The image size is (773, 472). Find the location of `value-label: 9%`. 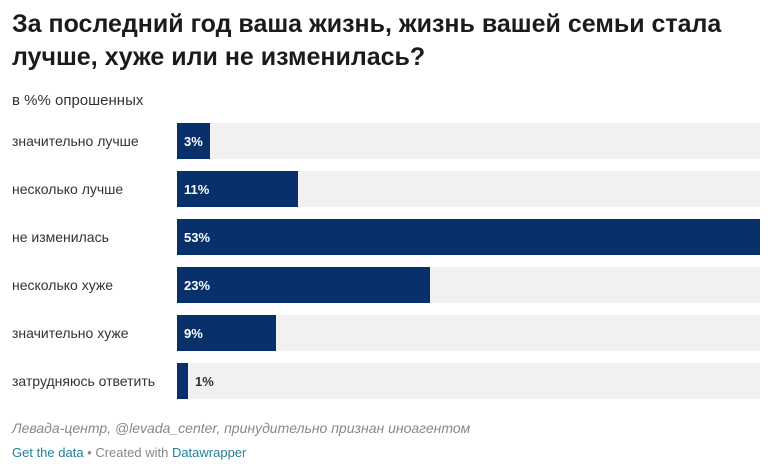

value-label: 9% is located at coordinates (193, 333).